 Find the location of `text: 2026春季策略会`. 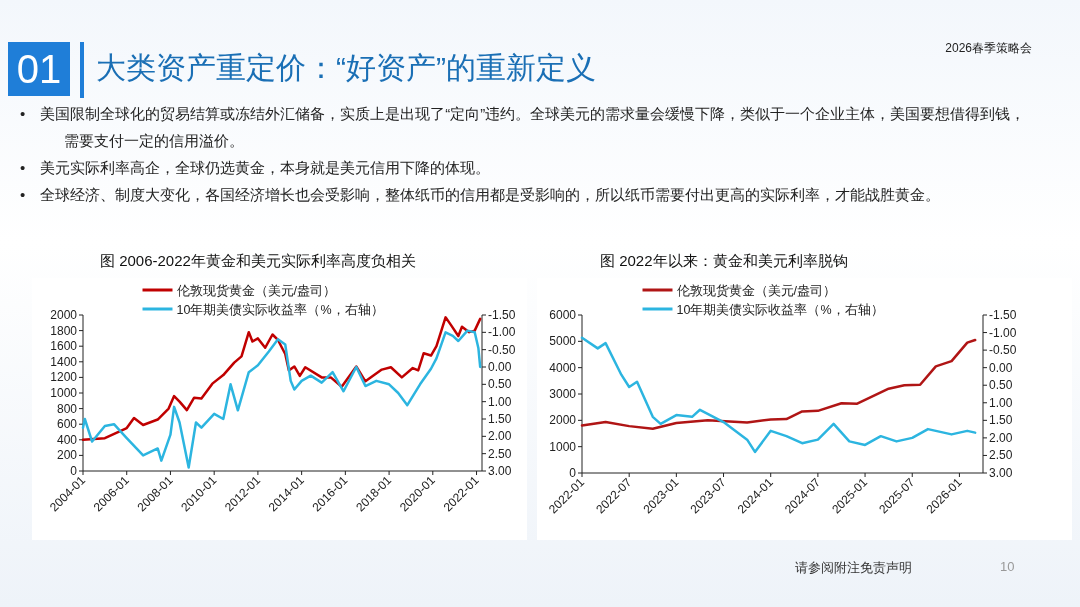

text: 2026春季策略会 is located at coordinates (988, 48).